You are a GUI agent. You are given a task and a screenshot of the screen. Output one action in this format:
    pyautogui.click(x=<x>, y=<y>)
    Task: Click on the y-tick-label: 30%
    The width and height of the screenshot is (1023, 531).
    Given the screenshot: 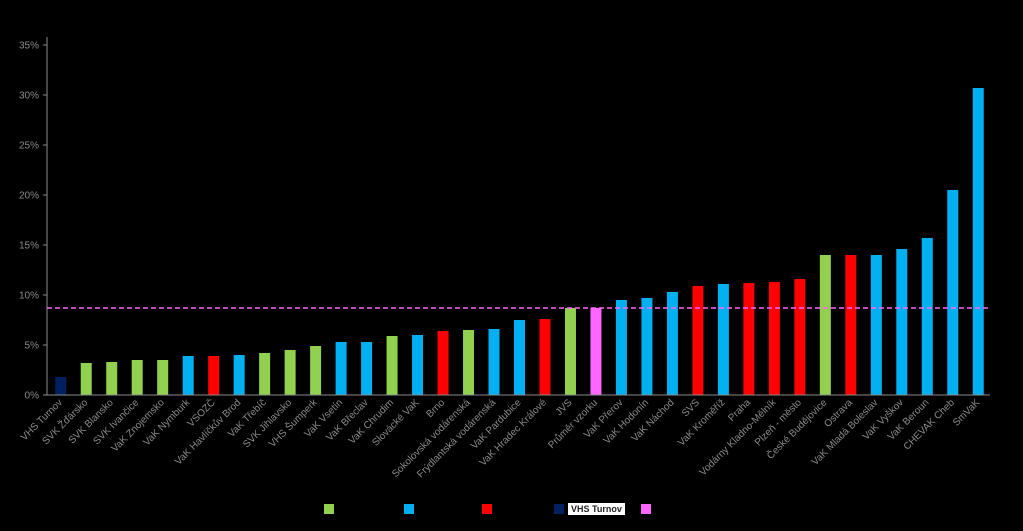 What is the action you would take?
    pyautogui.click(x=29, y=96)
    